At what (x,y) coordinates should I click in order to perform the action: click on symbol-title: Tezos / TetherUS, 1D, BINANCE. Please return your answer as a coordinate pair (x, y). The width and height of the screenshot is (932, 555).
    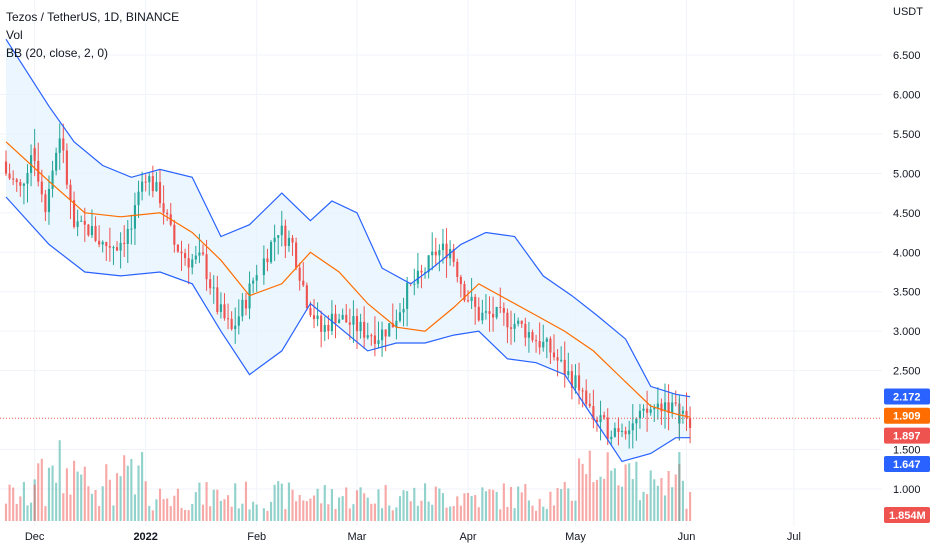
    Looking at the image, I should click on (93, 17).